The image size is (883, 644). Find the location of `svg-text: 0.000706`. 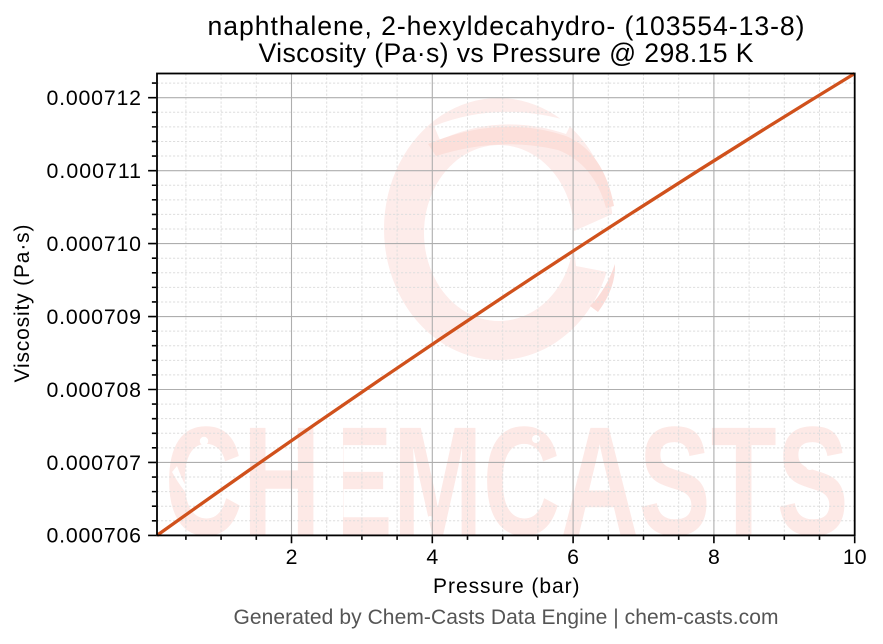

svg-text: 0.000706 is located at coordinates (94, 536).